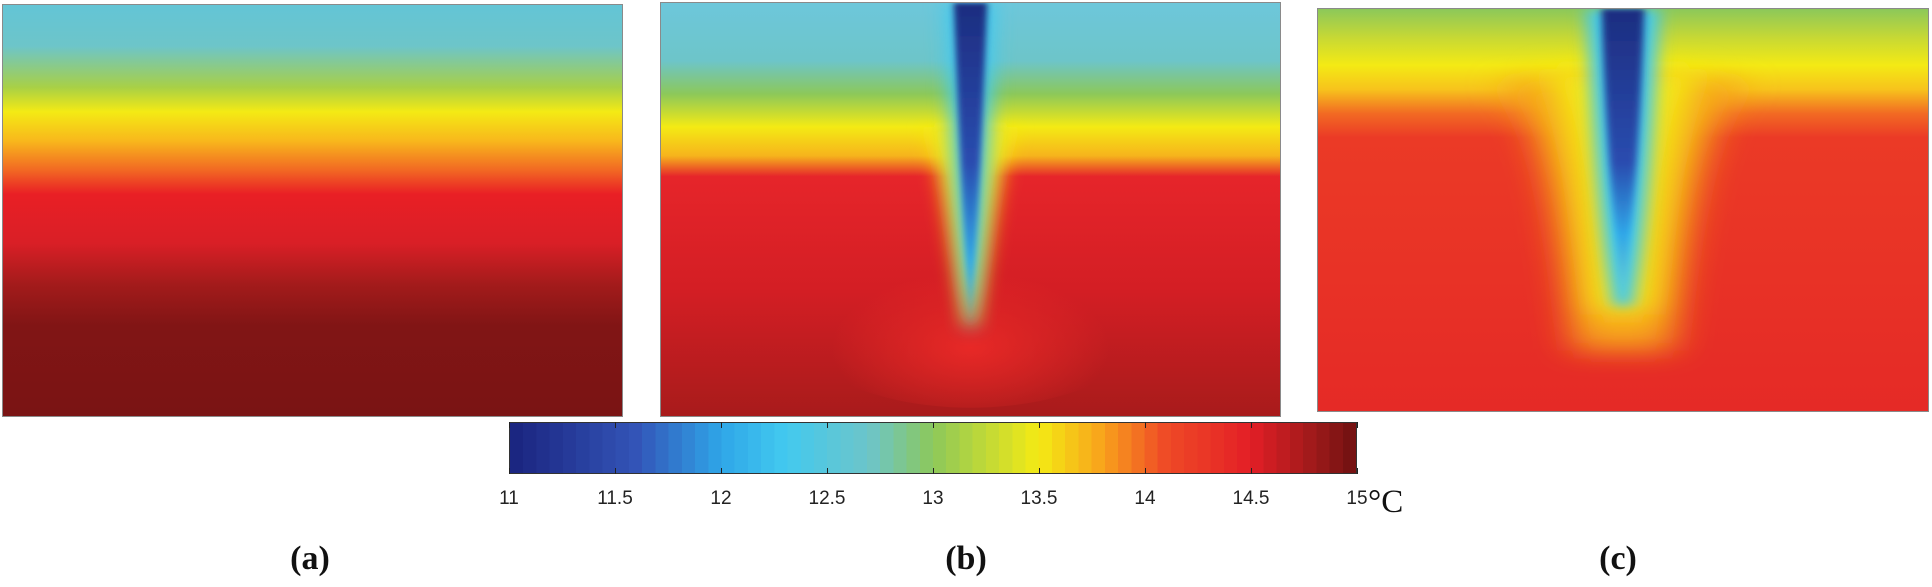 This screenshot has width=1932, height=587. I want to click on colorbar-unit-label: °C, so click(1386, 502).